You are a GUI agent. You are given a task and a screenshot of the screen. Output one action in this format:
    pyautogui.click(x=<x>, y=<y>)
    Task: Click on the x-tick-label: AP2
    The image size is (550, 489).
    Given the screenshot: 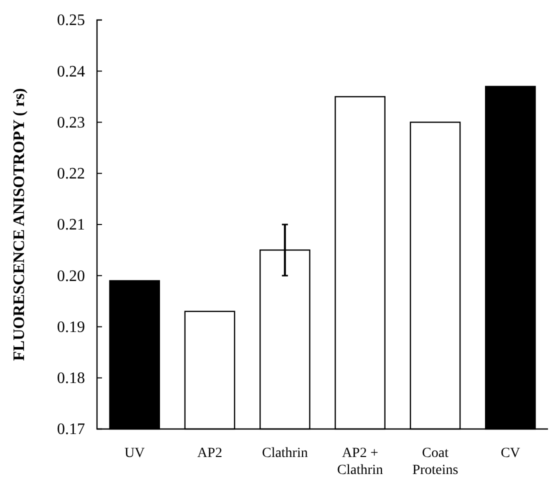 What is the action you would take?
    pyautogui.click(x=209, y=453)
    